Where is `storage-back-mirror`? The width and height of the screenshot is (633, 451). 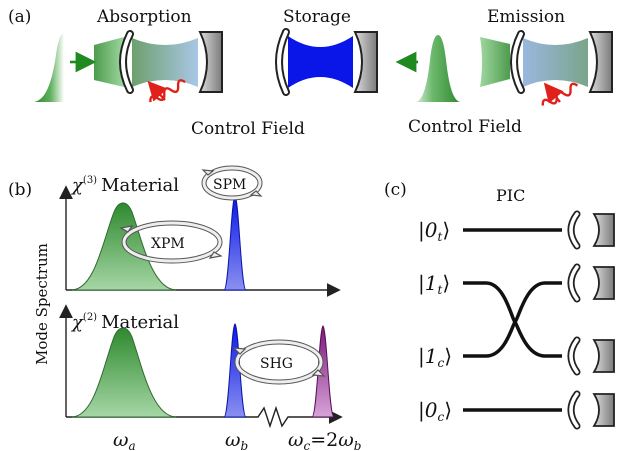 storage-back-mirror is located at coordinates (365, 62).